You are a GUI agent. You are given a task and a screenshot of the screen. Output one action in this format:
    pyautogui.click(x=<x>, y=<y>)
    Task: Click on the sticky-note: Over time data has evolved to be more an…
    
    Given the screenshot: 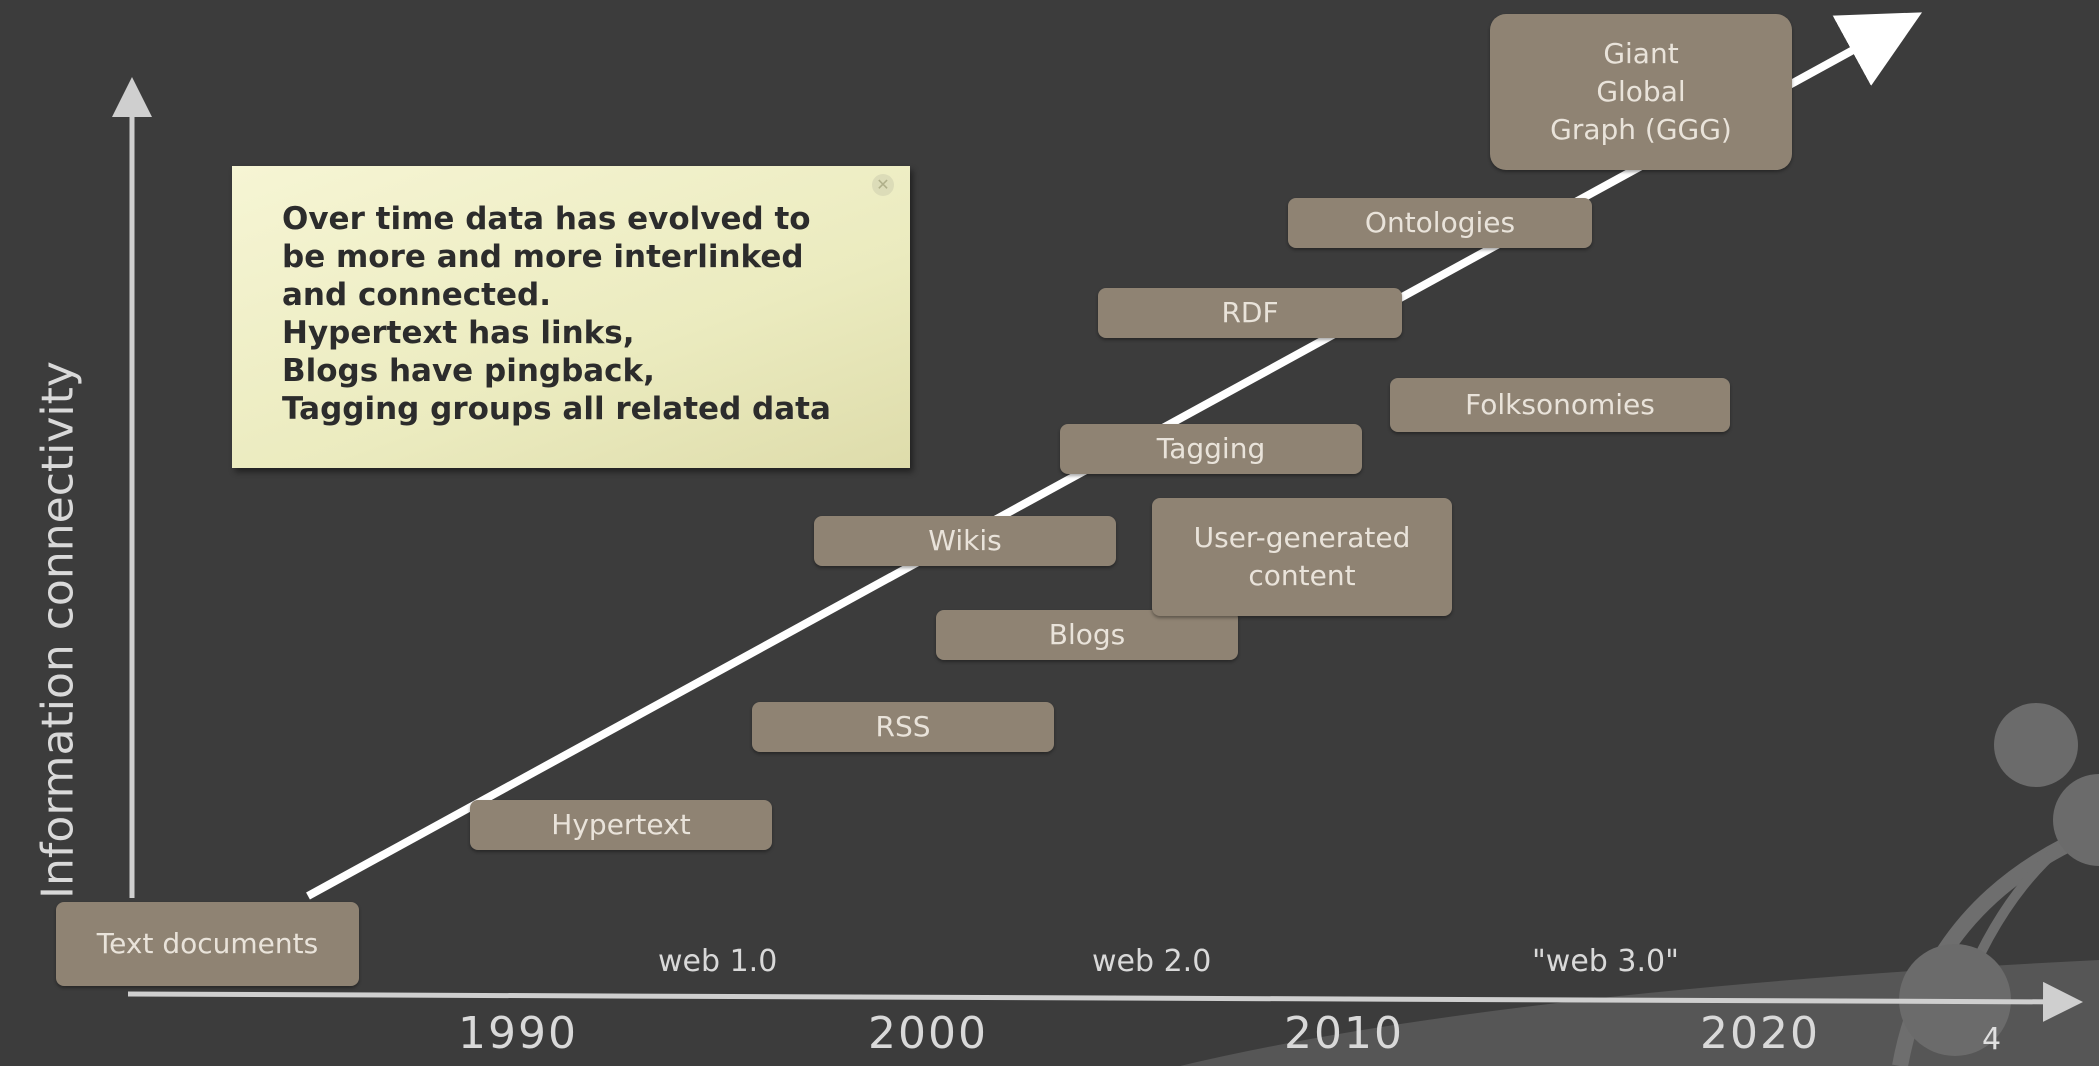 What is the action you would take?
    pyautogui.click(x=571, y=317)
    